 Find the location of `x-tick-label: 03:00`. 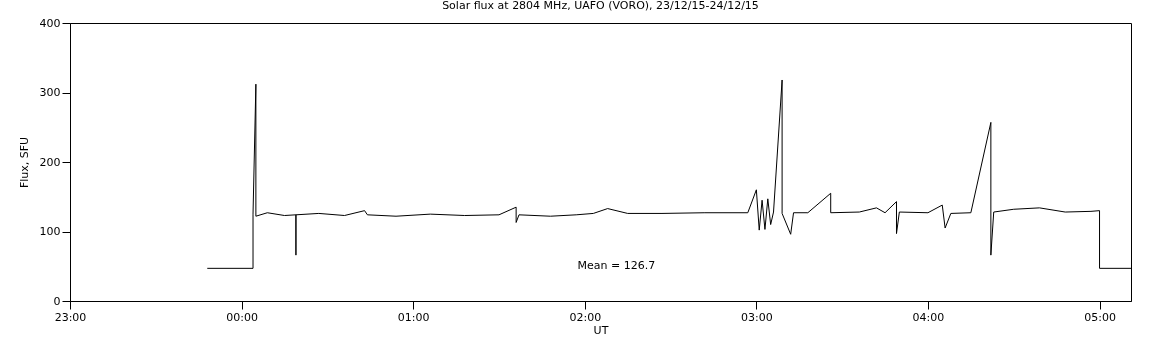

x-tick-label: 03:00 is located at coordinates (757, 317).